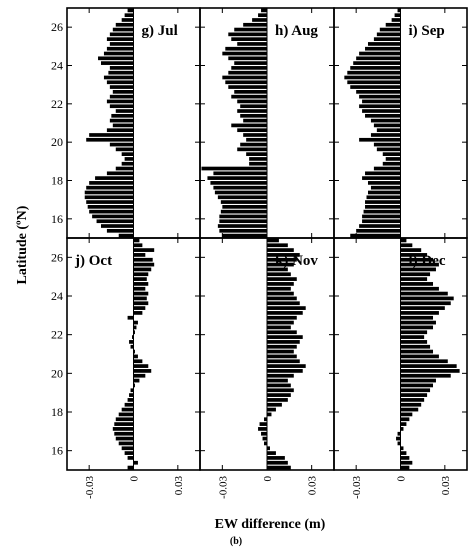  Describe the element at coordinates (57, 257) in the screenshot. I see `y-tick-label: 26` at that location.